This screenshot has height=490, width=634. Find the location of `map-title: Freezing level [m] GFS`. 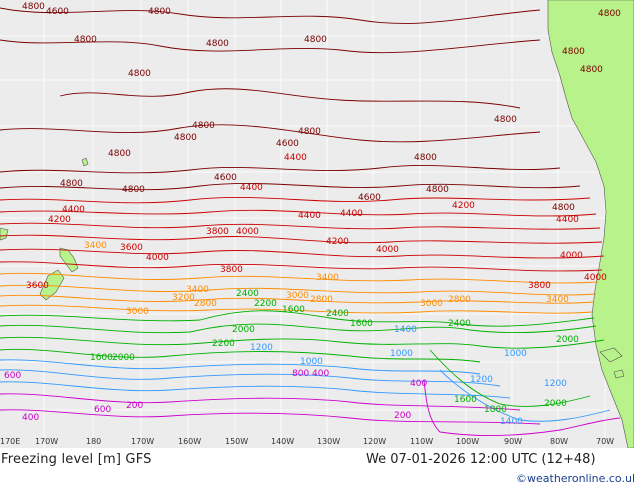

map-title: Freezing level [m] GFS is located at coordinates (76, 459).